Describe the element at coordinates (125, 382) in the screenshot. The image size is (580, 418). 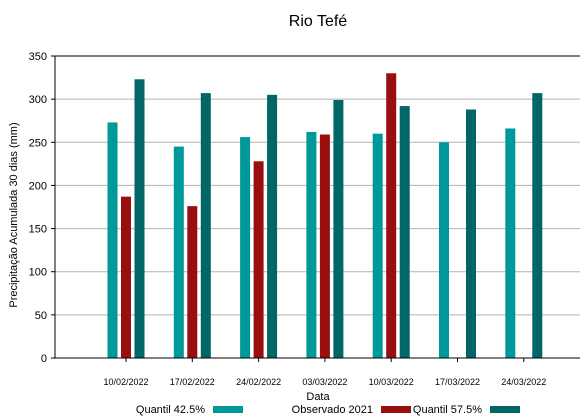
I see `x-tick-label: 10/02/2022` at that location.